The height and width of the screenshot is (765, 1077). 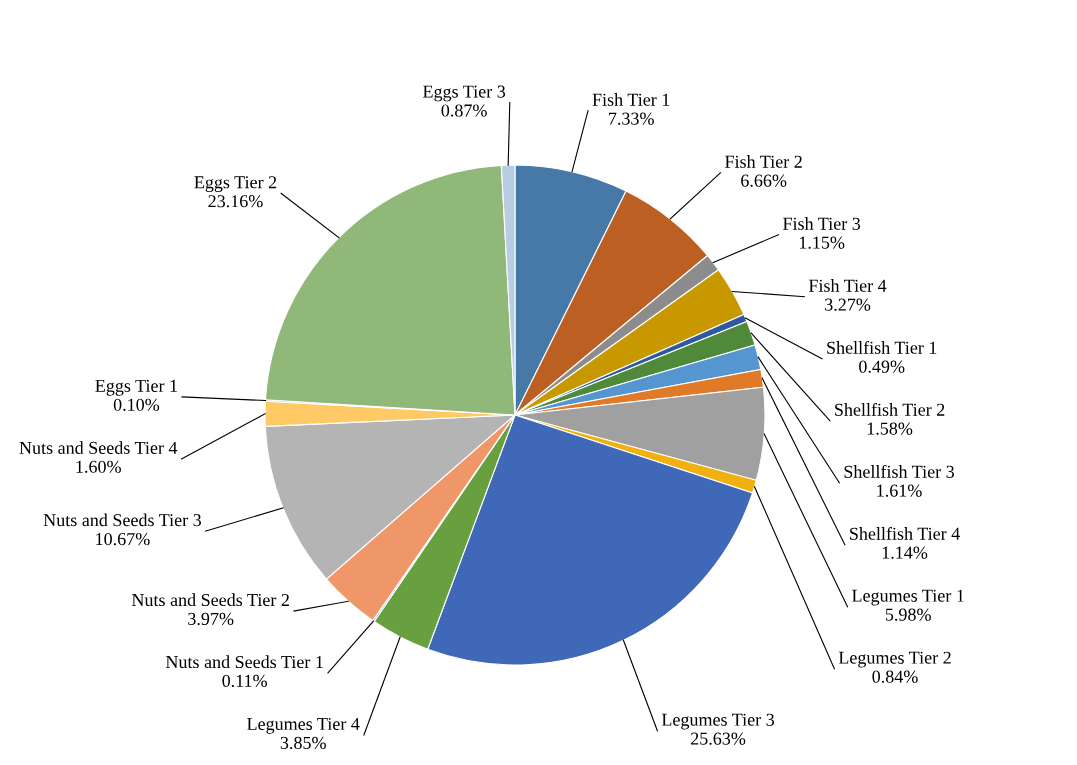 What do you see at coordinates (882, 347) in the screenshot?
I see `slice-label: Shellfish Tier 1` at bounding box center [882, 347].